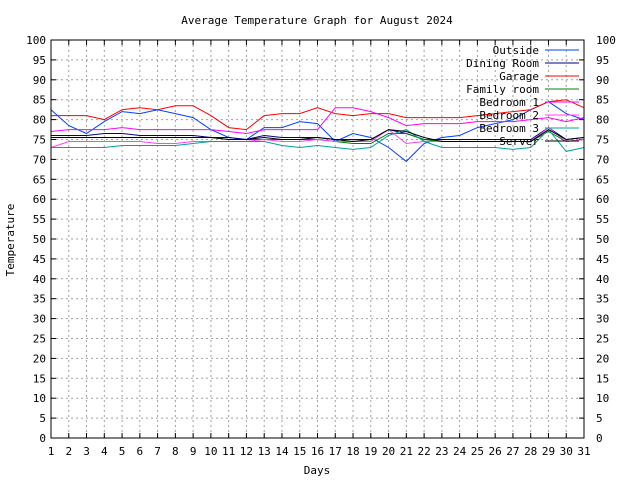  I want to click on x-tick-label: 19, so click(370, 451).